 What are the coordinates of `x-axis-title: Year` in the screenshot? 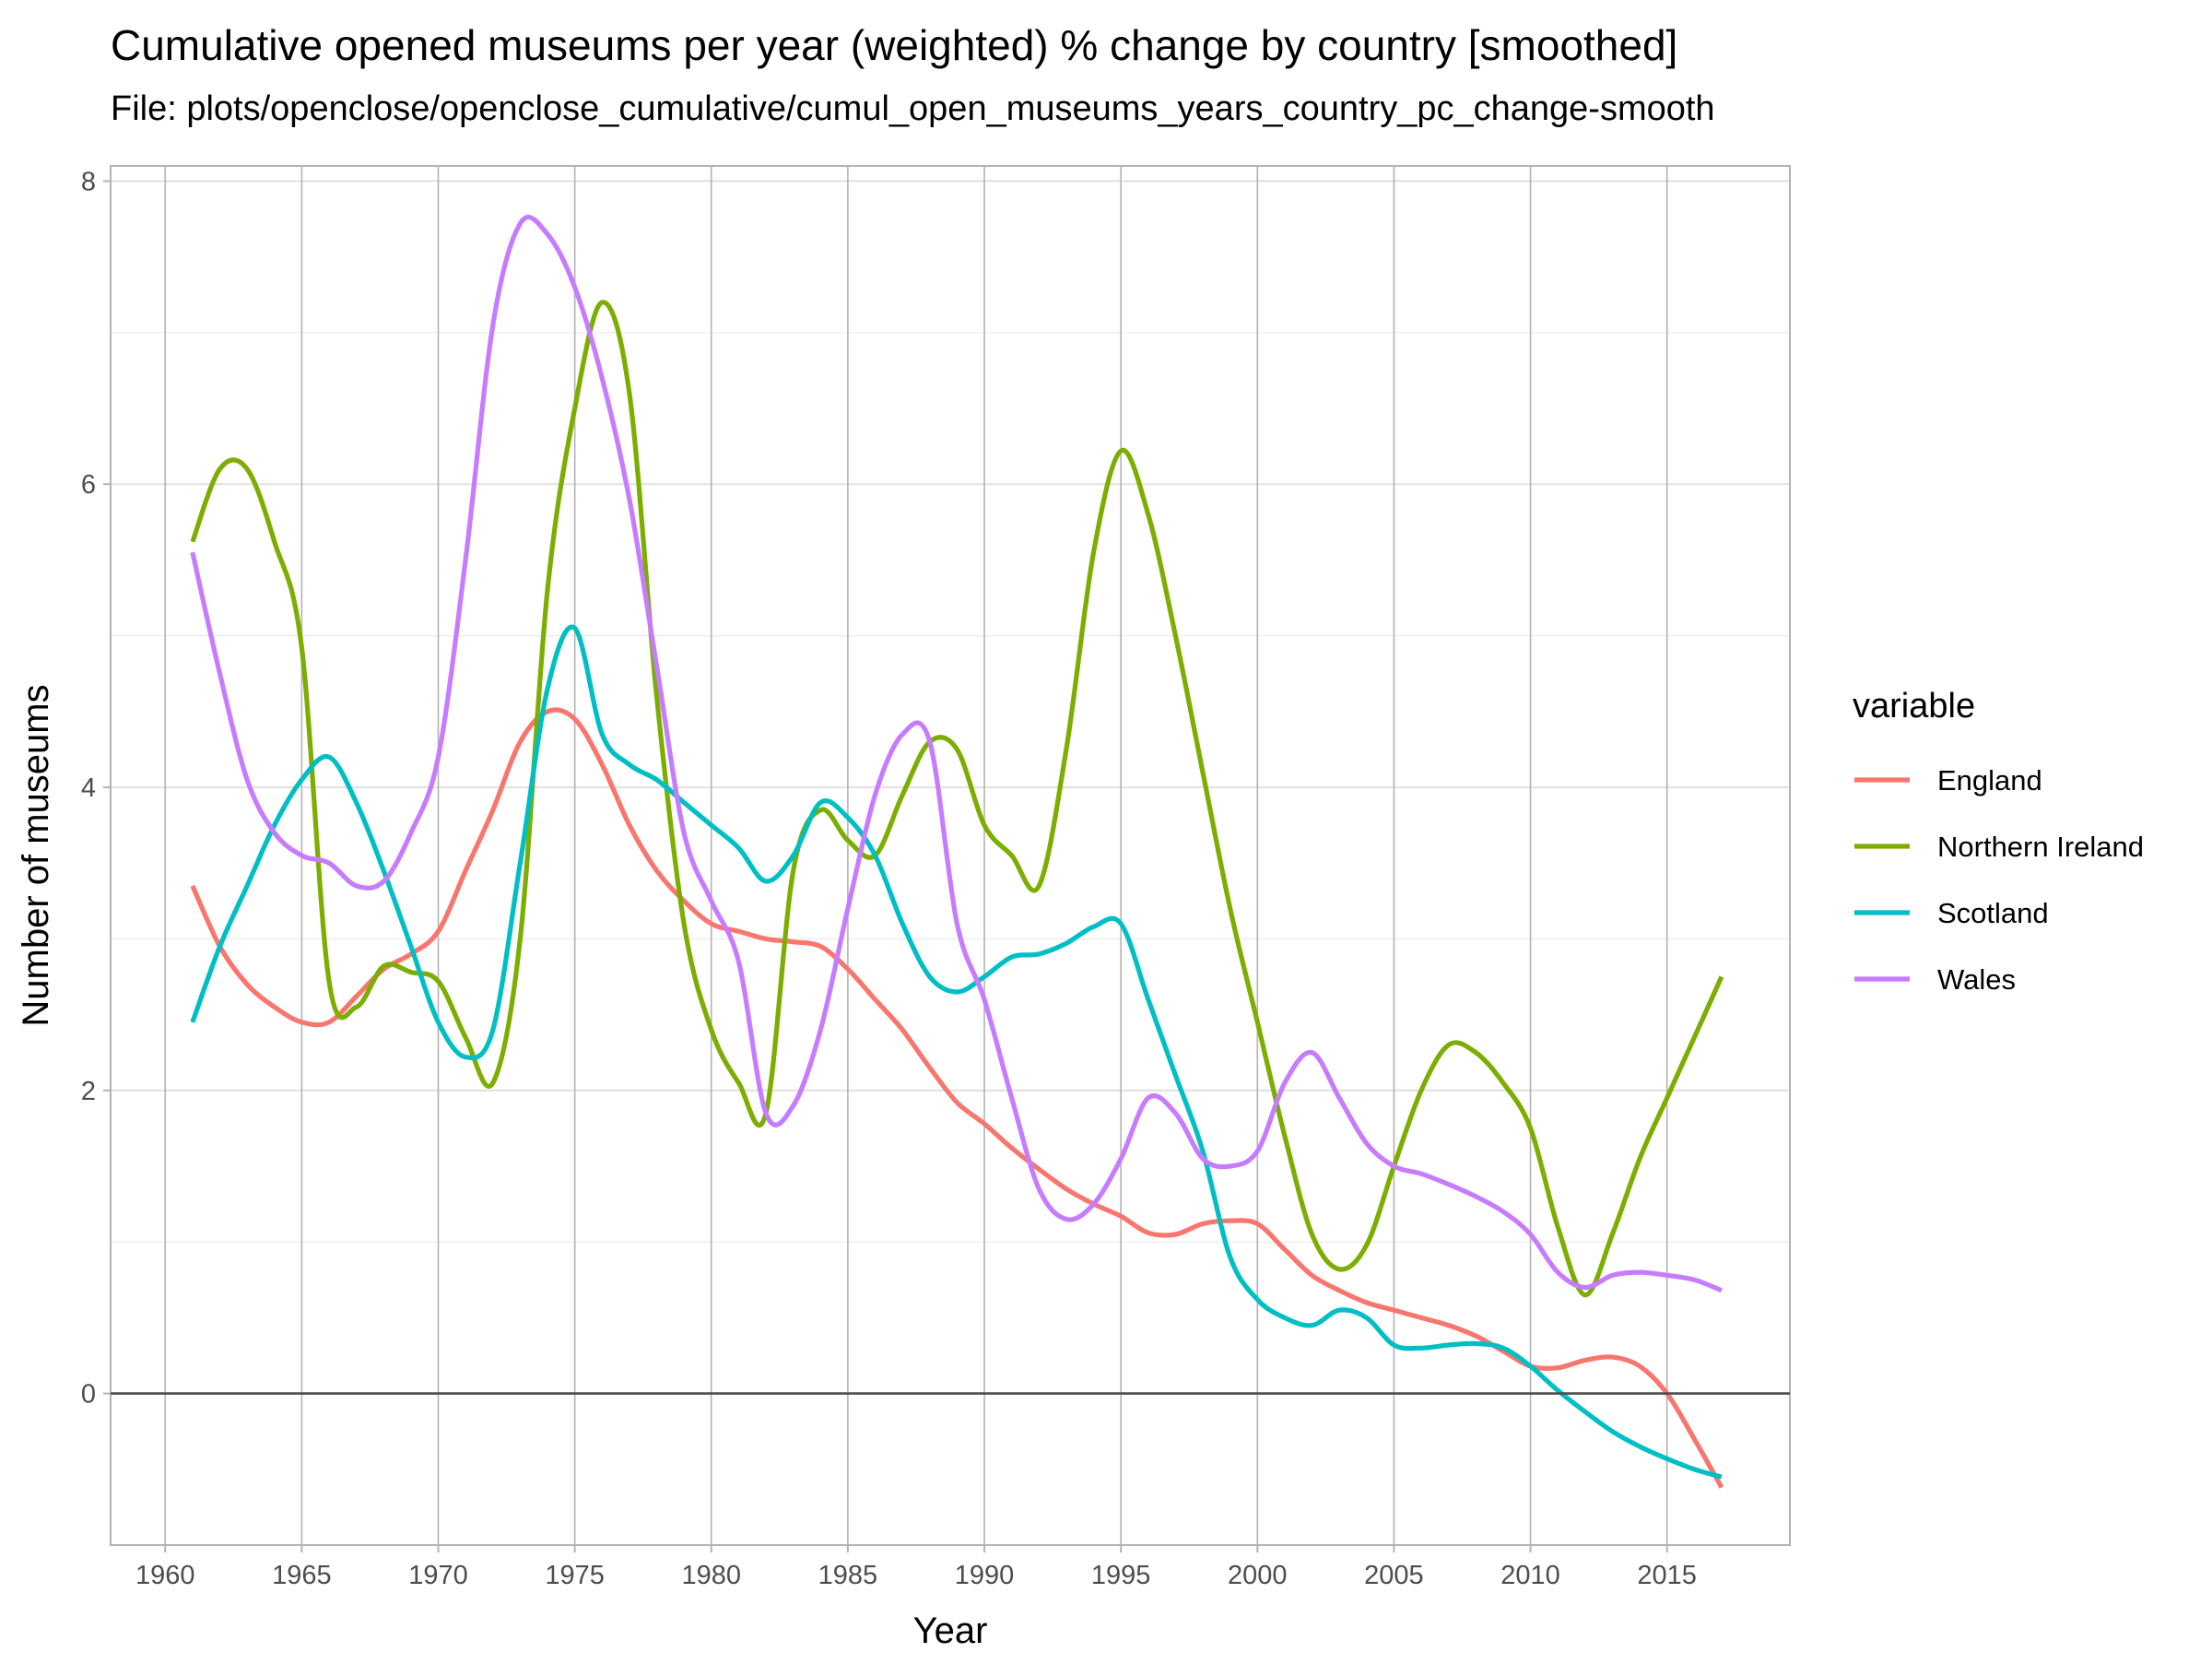 It's located at (950, 1631).